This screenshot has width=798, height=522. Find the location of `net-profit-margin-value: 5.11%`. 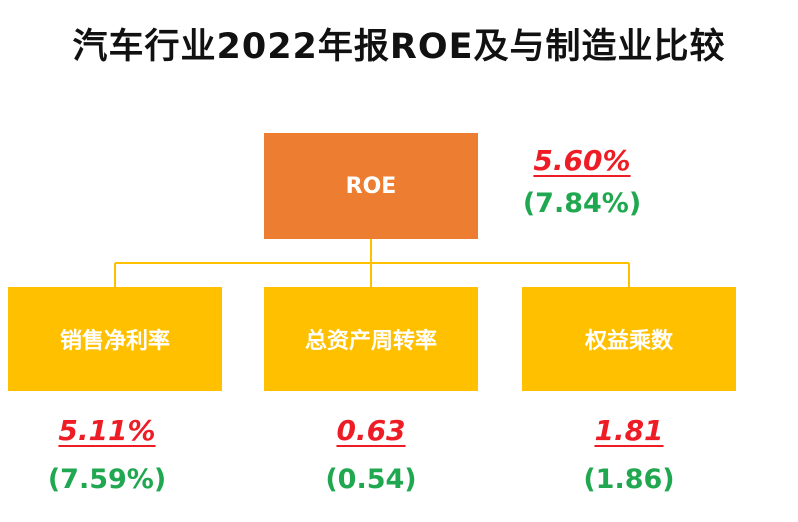

net-profit-margin-value: 5.11% is located at coordinates (107, 430).